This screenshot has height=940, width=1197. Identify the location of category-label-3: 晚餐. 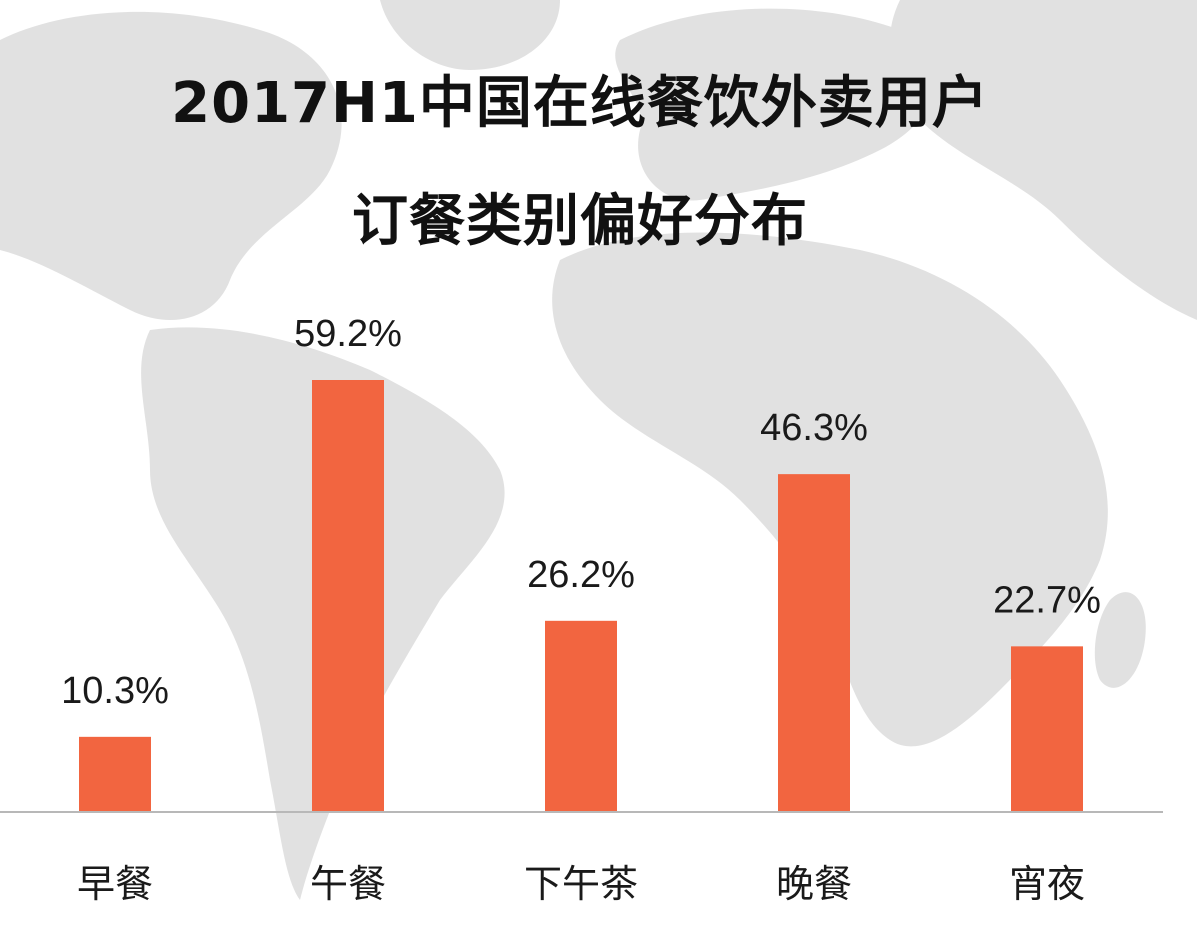
(814, 884).